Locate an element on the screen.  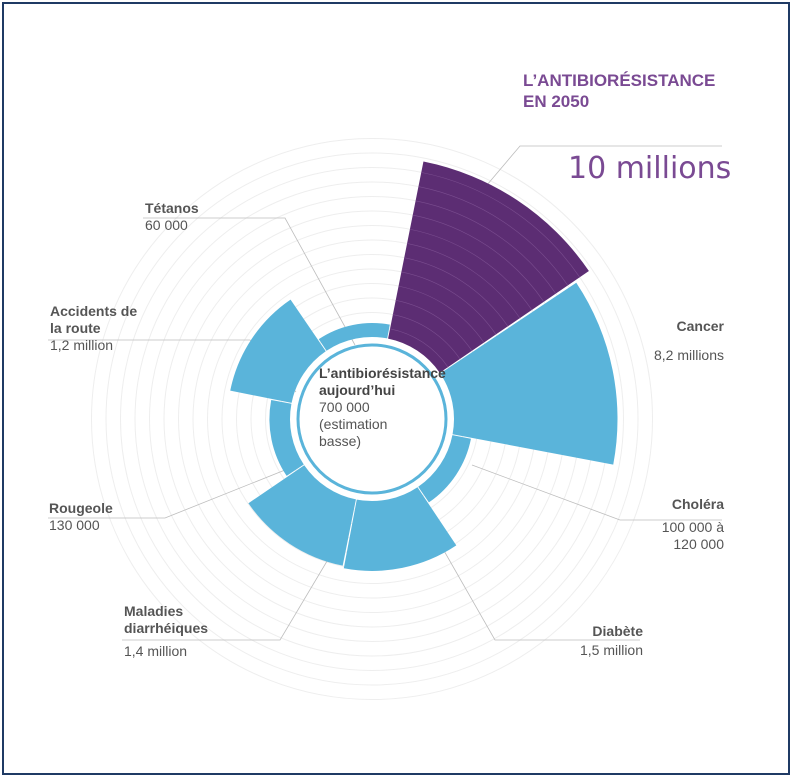
center-ring-circle is located at coordinates (372, 419).